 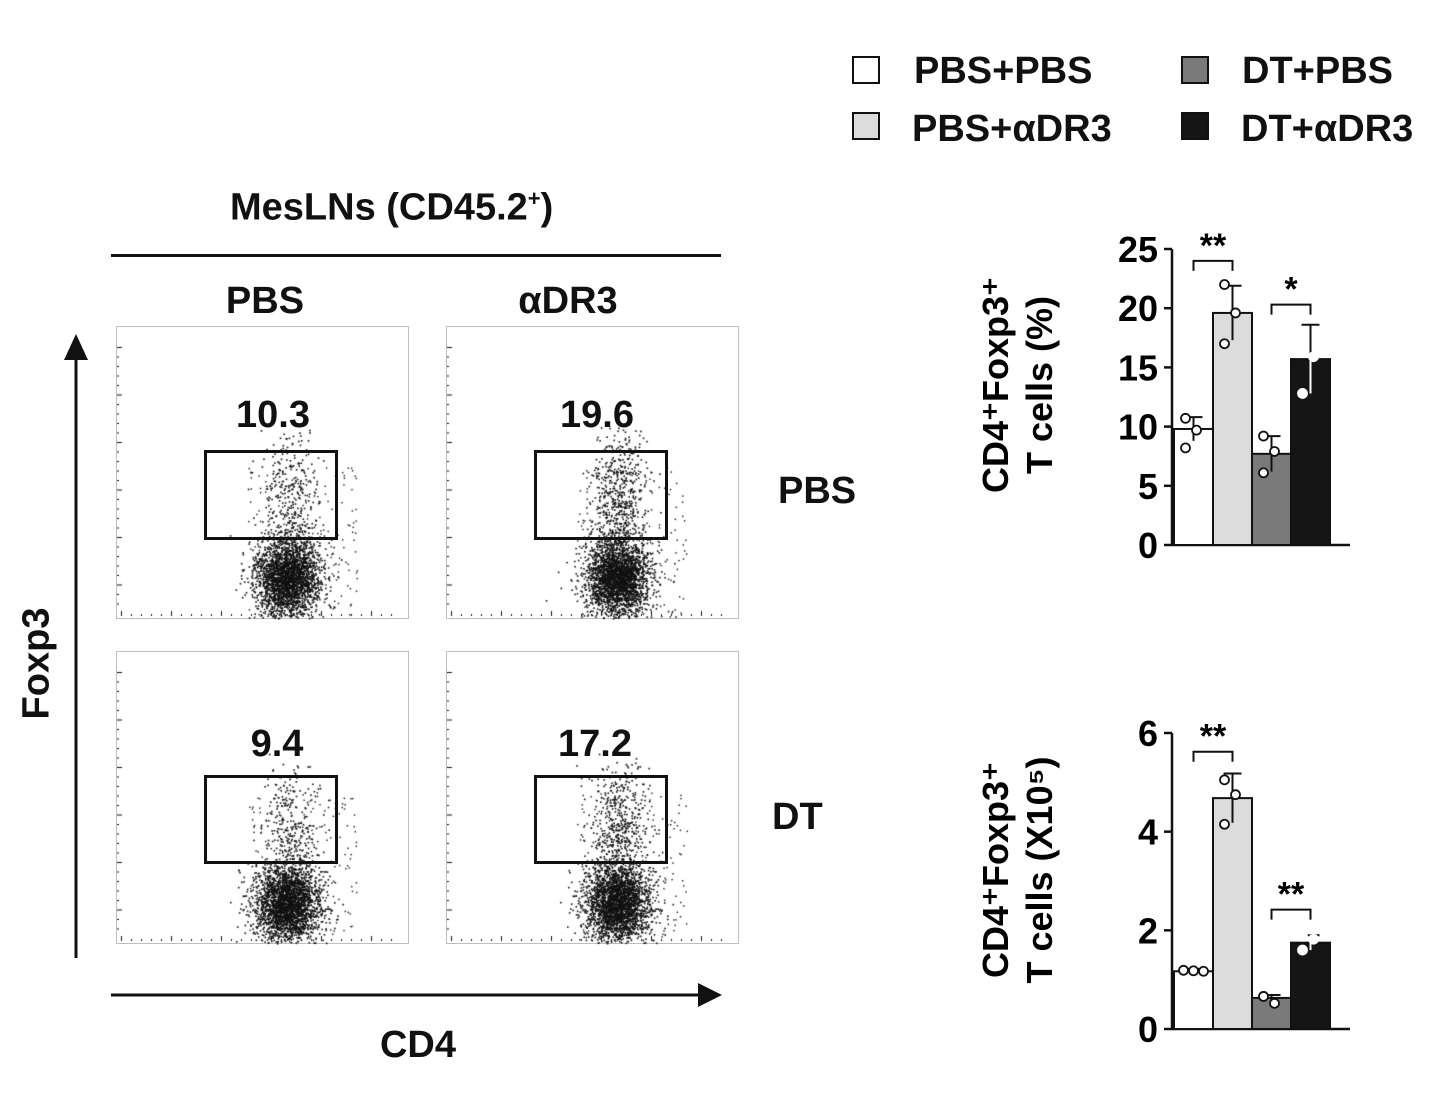 I want to click on facs-panel-adr3-dt, so click(x=593, y=798).